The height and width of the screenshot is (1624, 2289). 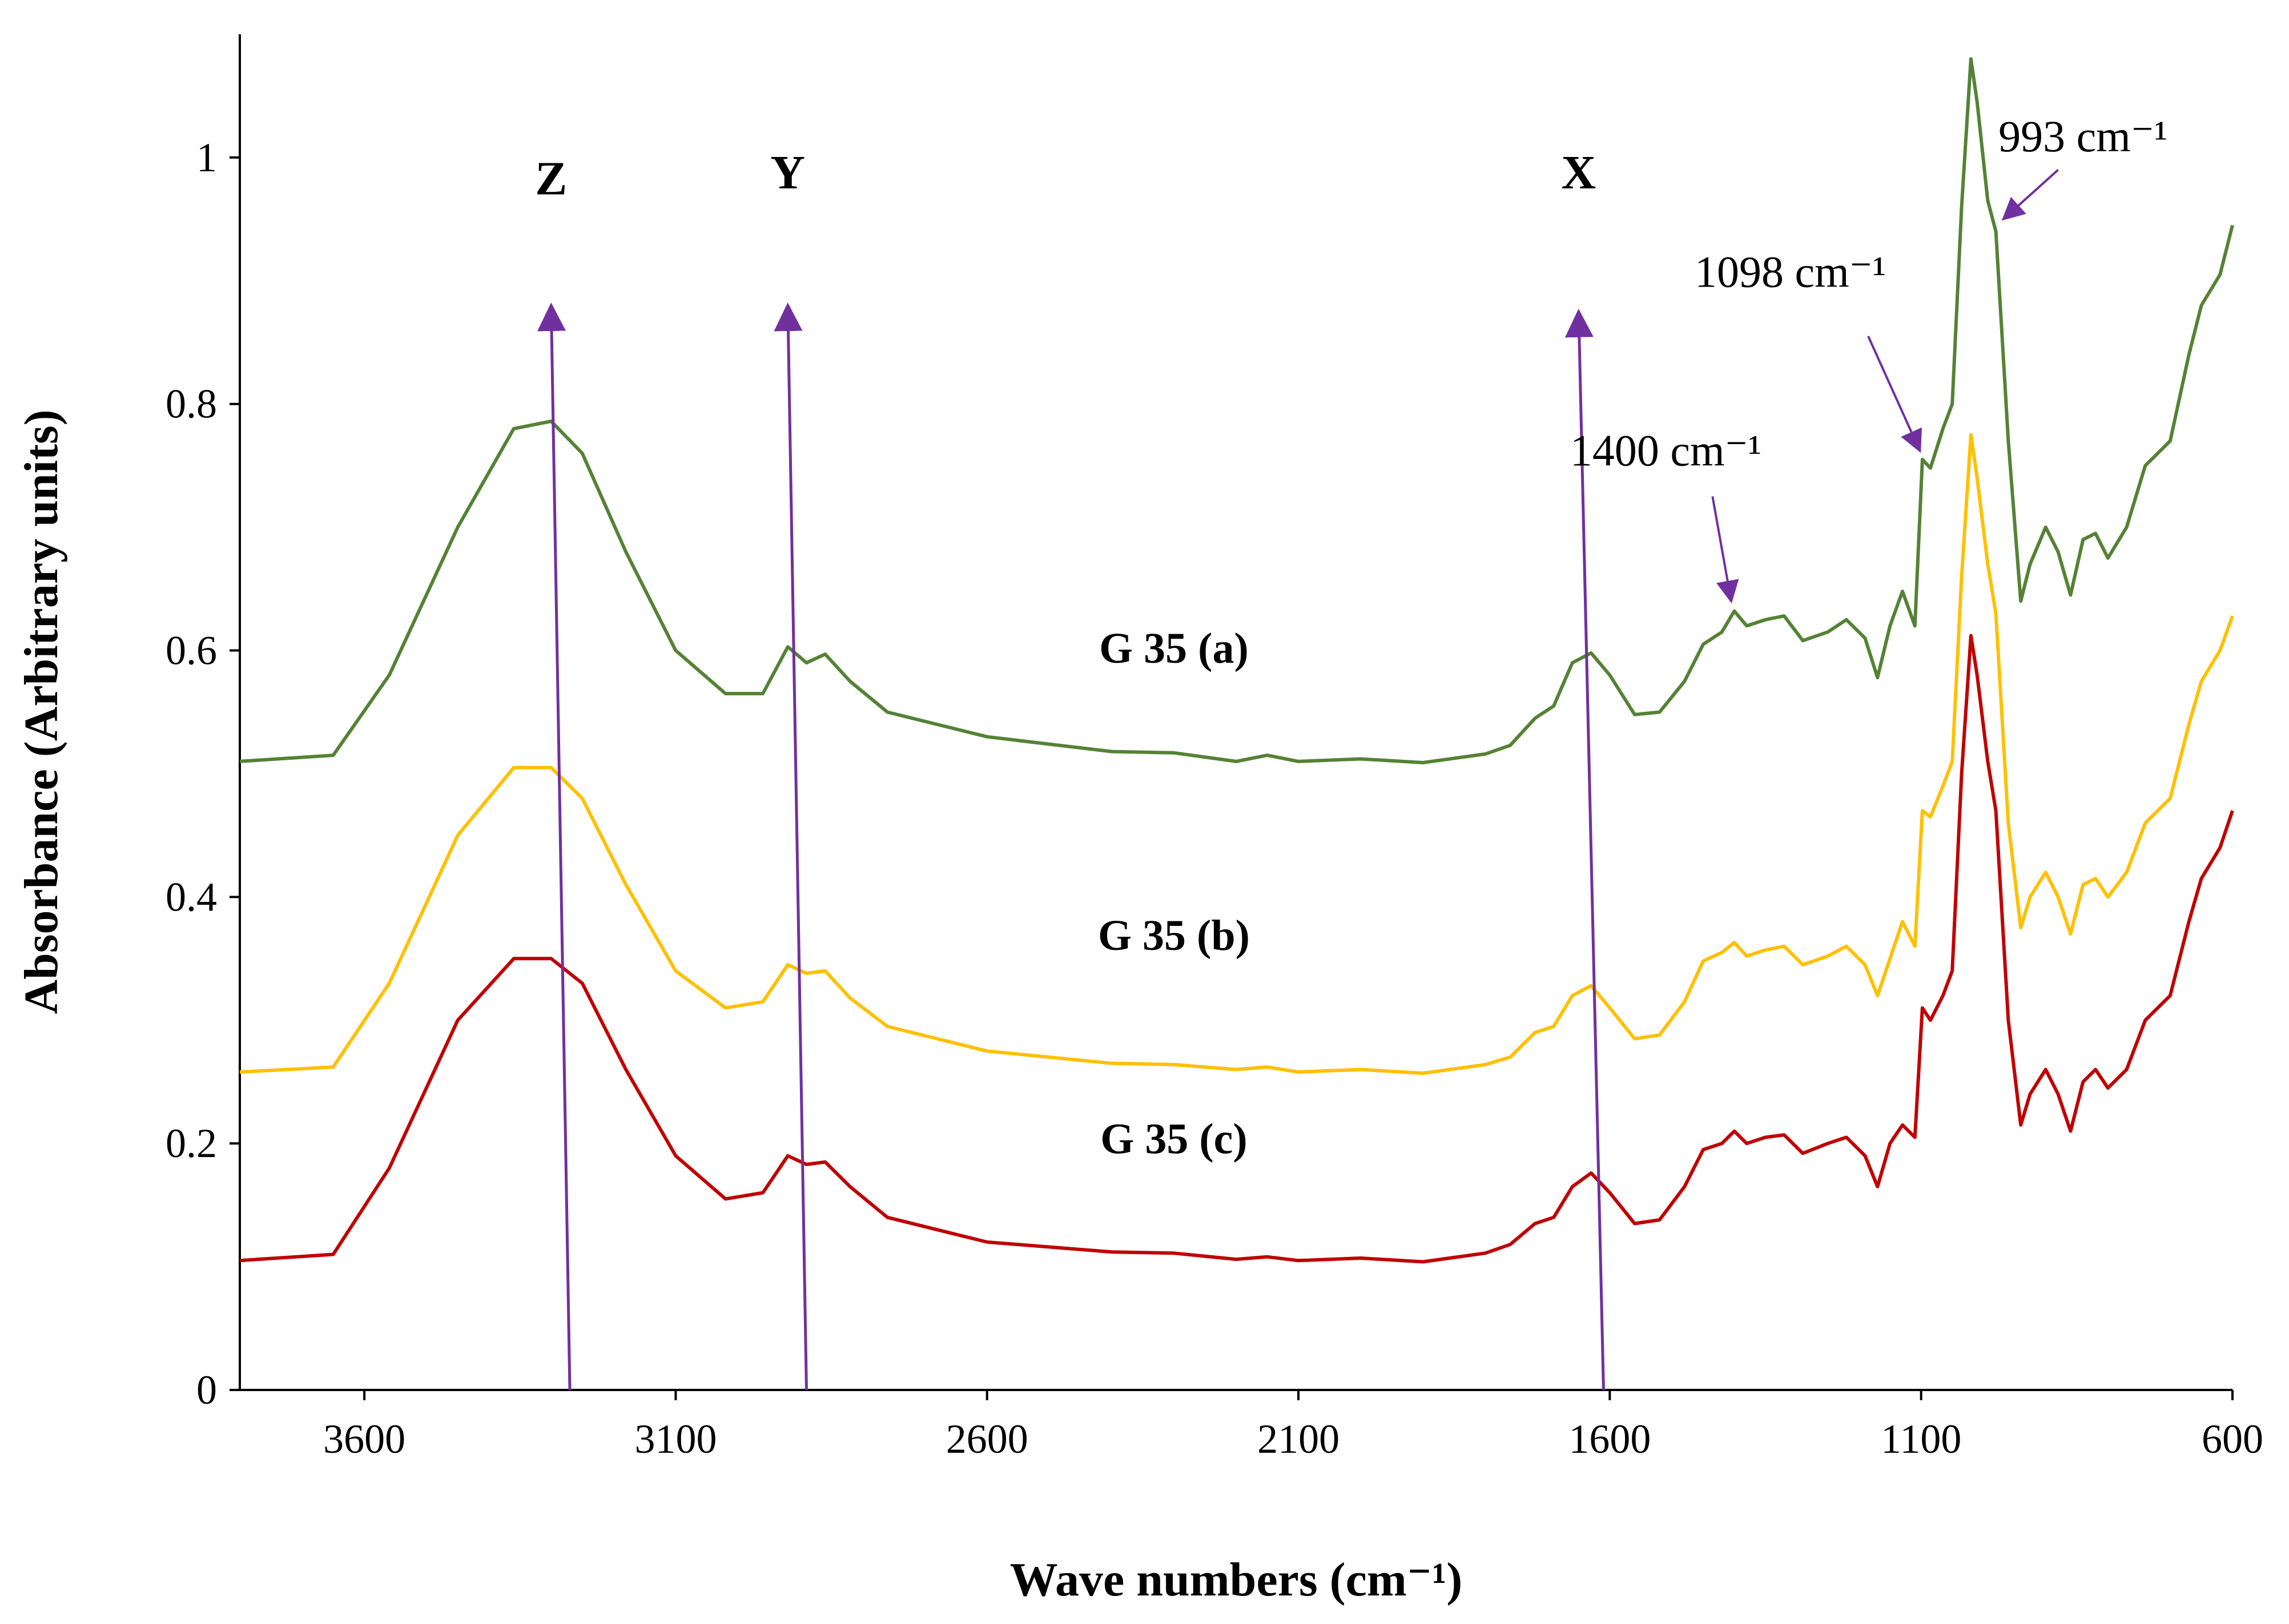 I want to click on series-label-3: G 35 (c), so click(x=1173, y=1139).